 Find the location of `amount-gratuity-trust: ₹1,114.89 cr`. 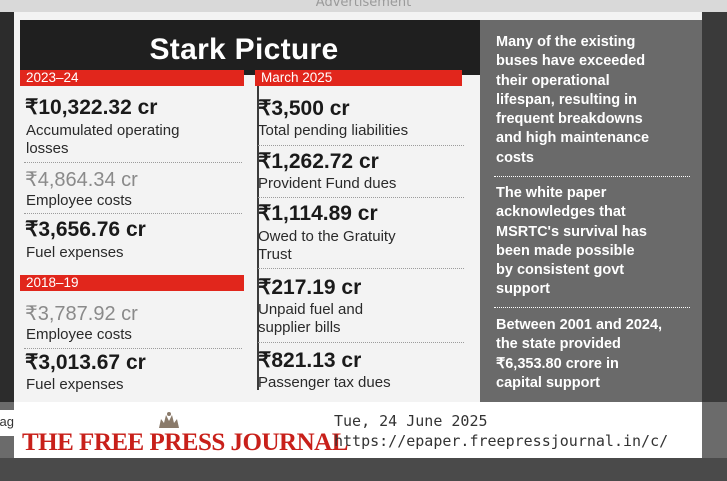

amount-gratuity-trust: ₹1,114.89 cr is located at coordinates (318, 213).